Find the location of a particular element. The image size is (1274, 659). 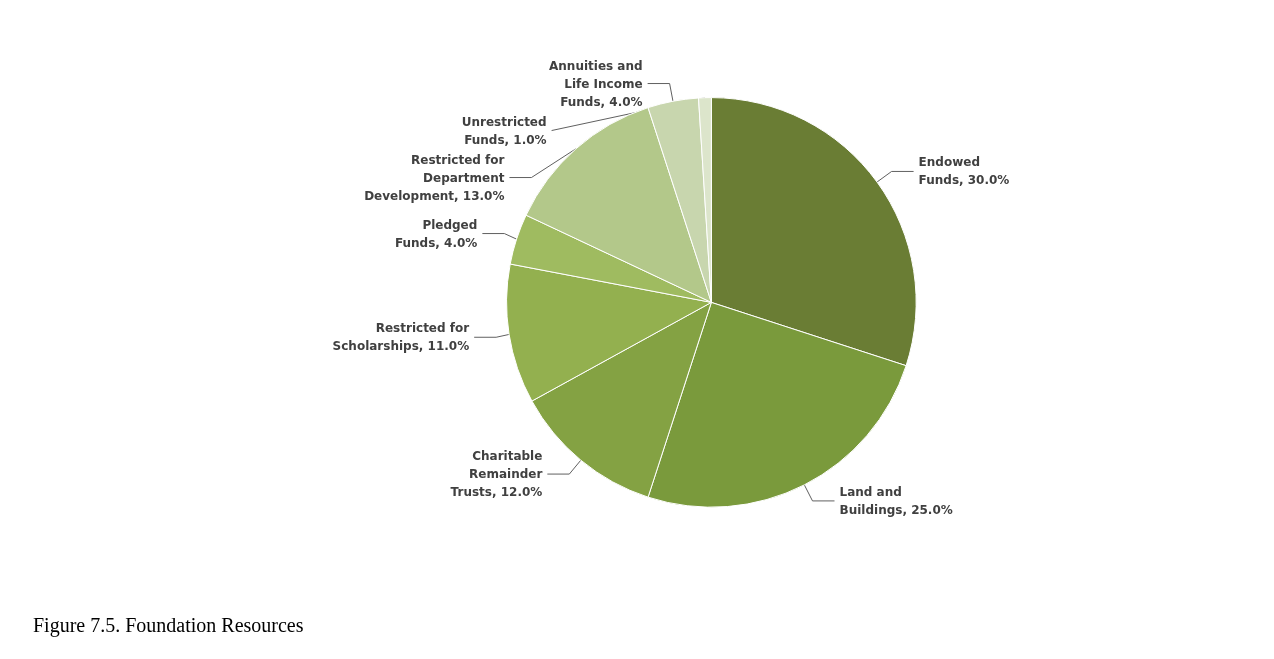

slice-label: Endowed Funds, 30.0% is located at coordinates (964, 171).